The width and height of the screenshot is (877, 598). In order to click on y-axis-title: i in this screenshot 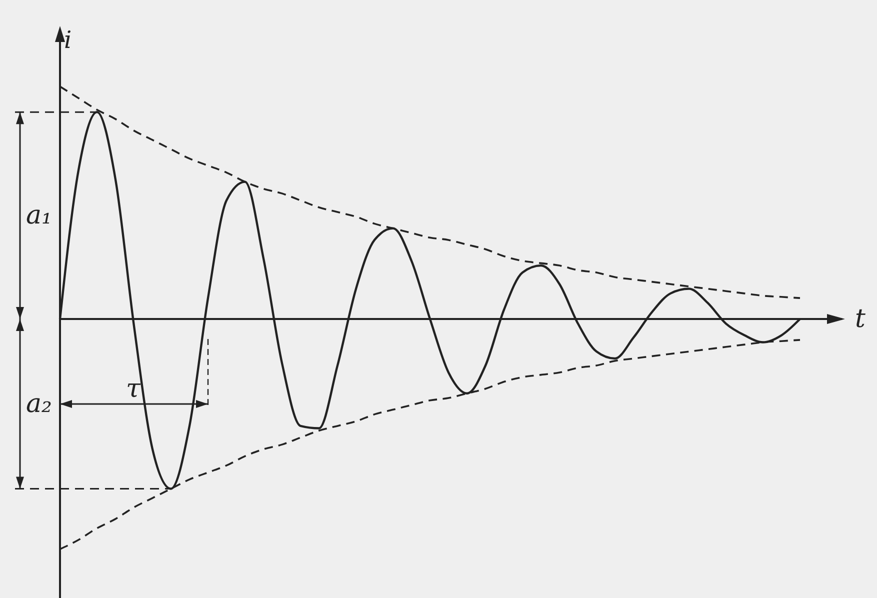, I will do `click(68, 40)`.